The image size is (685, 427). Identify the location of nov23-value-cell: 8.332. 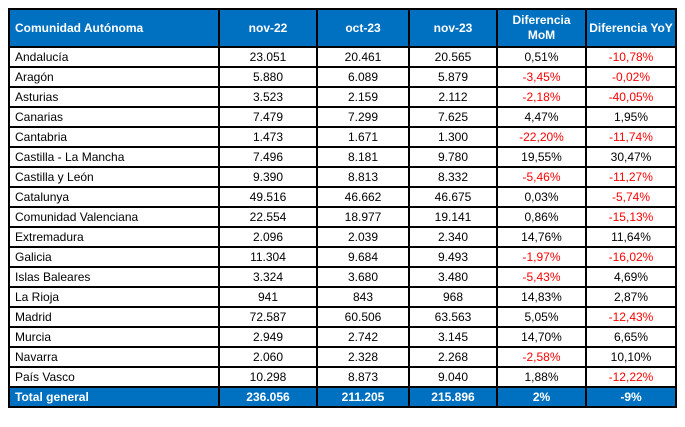
(453, 177).